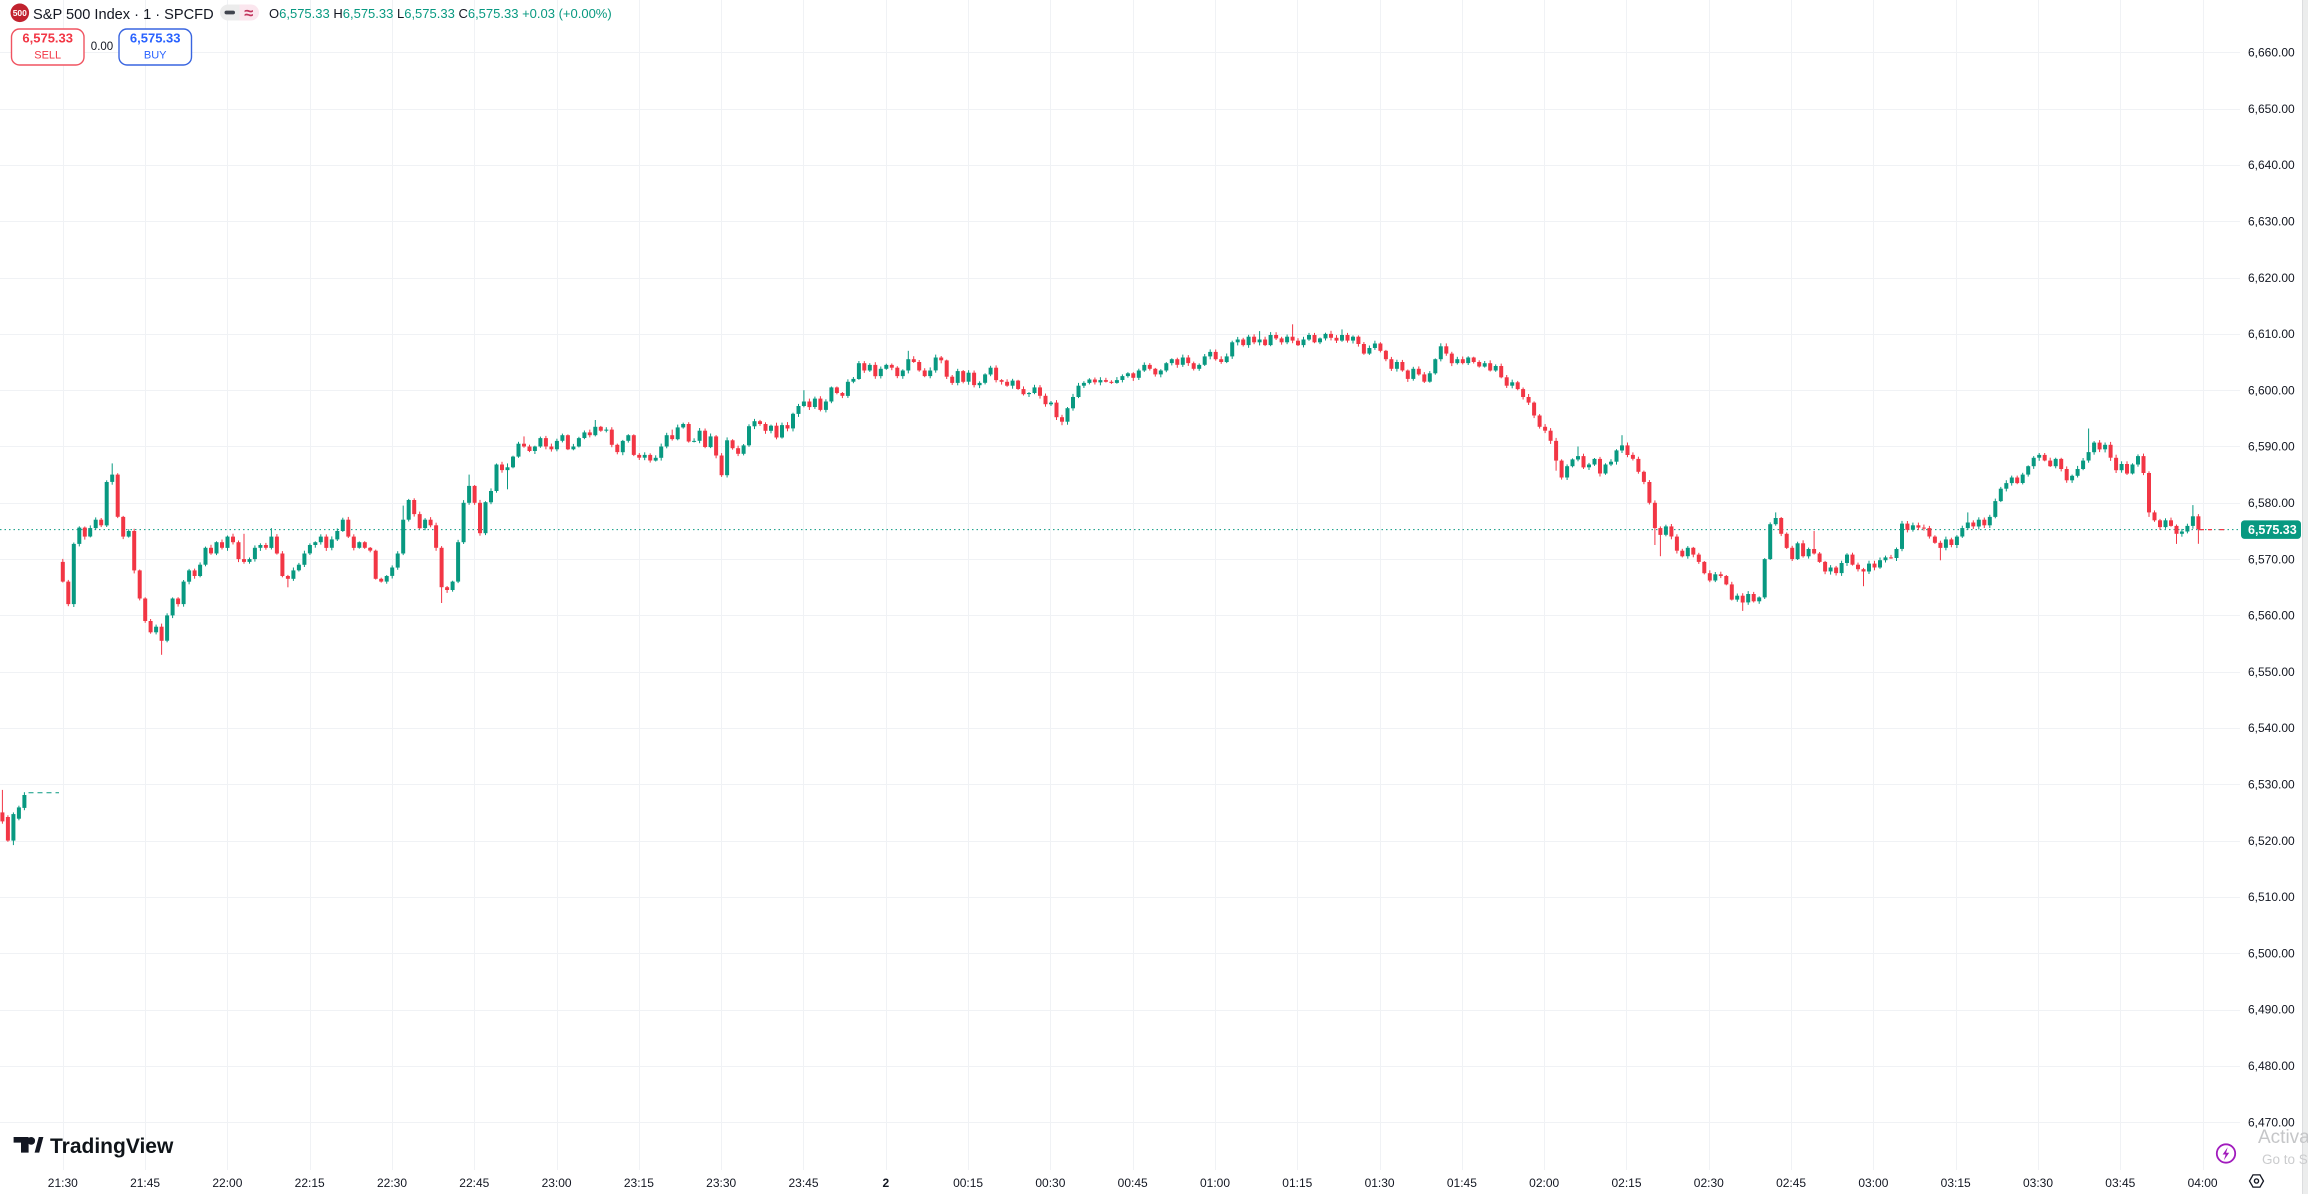 The height and width of the screenshot is (1194, 2308). Describe the element at coordinates (1215, 1183) in the screenshot. I see `svg-text: 01:00` at that location.